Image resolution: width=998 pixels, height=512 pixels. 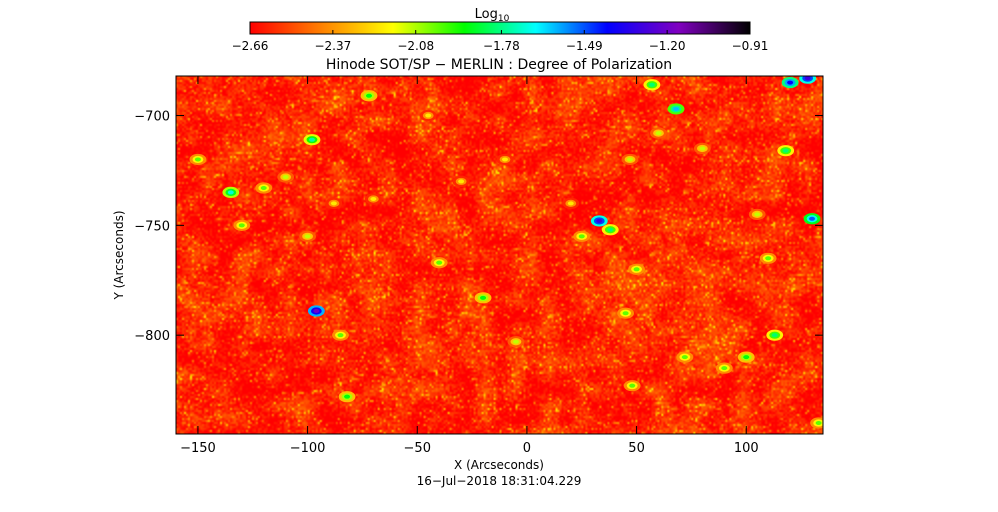 I want to click on x-tick-label: 0, so click(x=527, y=448).